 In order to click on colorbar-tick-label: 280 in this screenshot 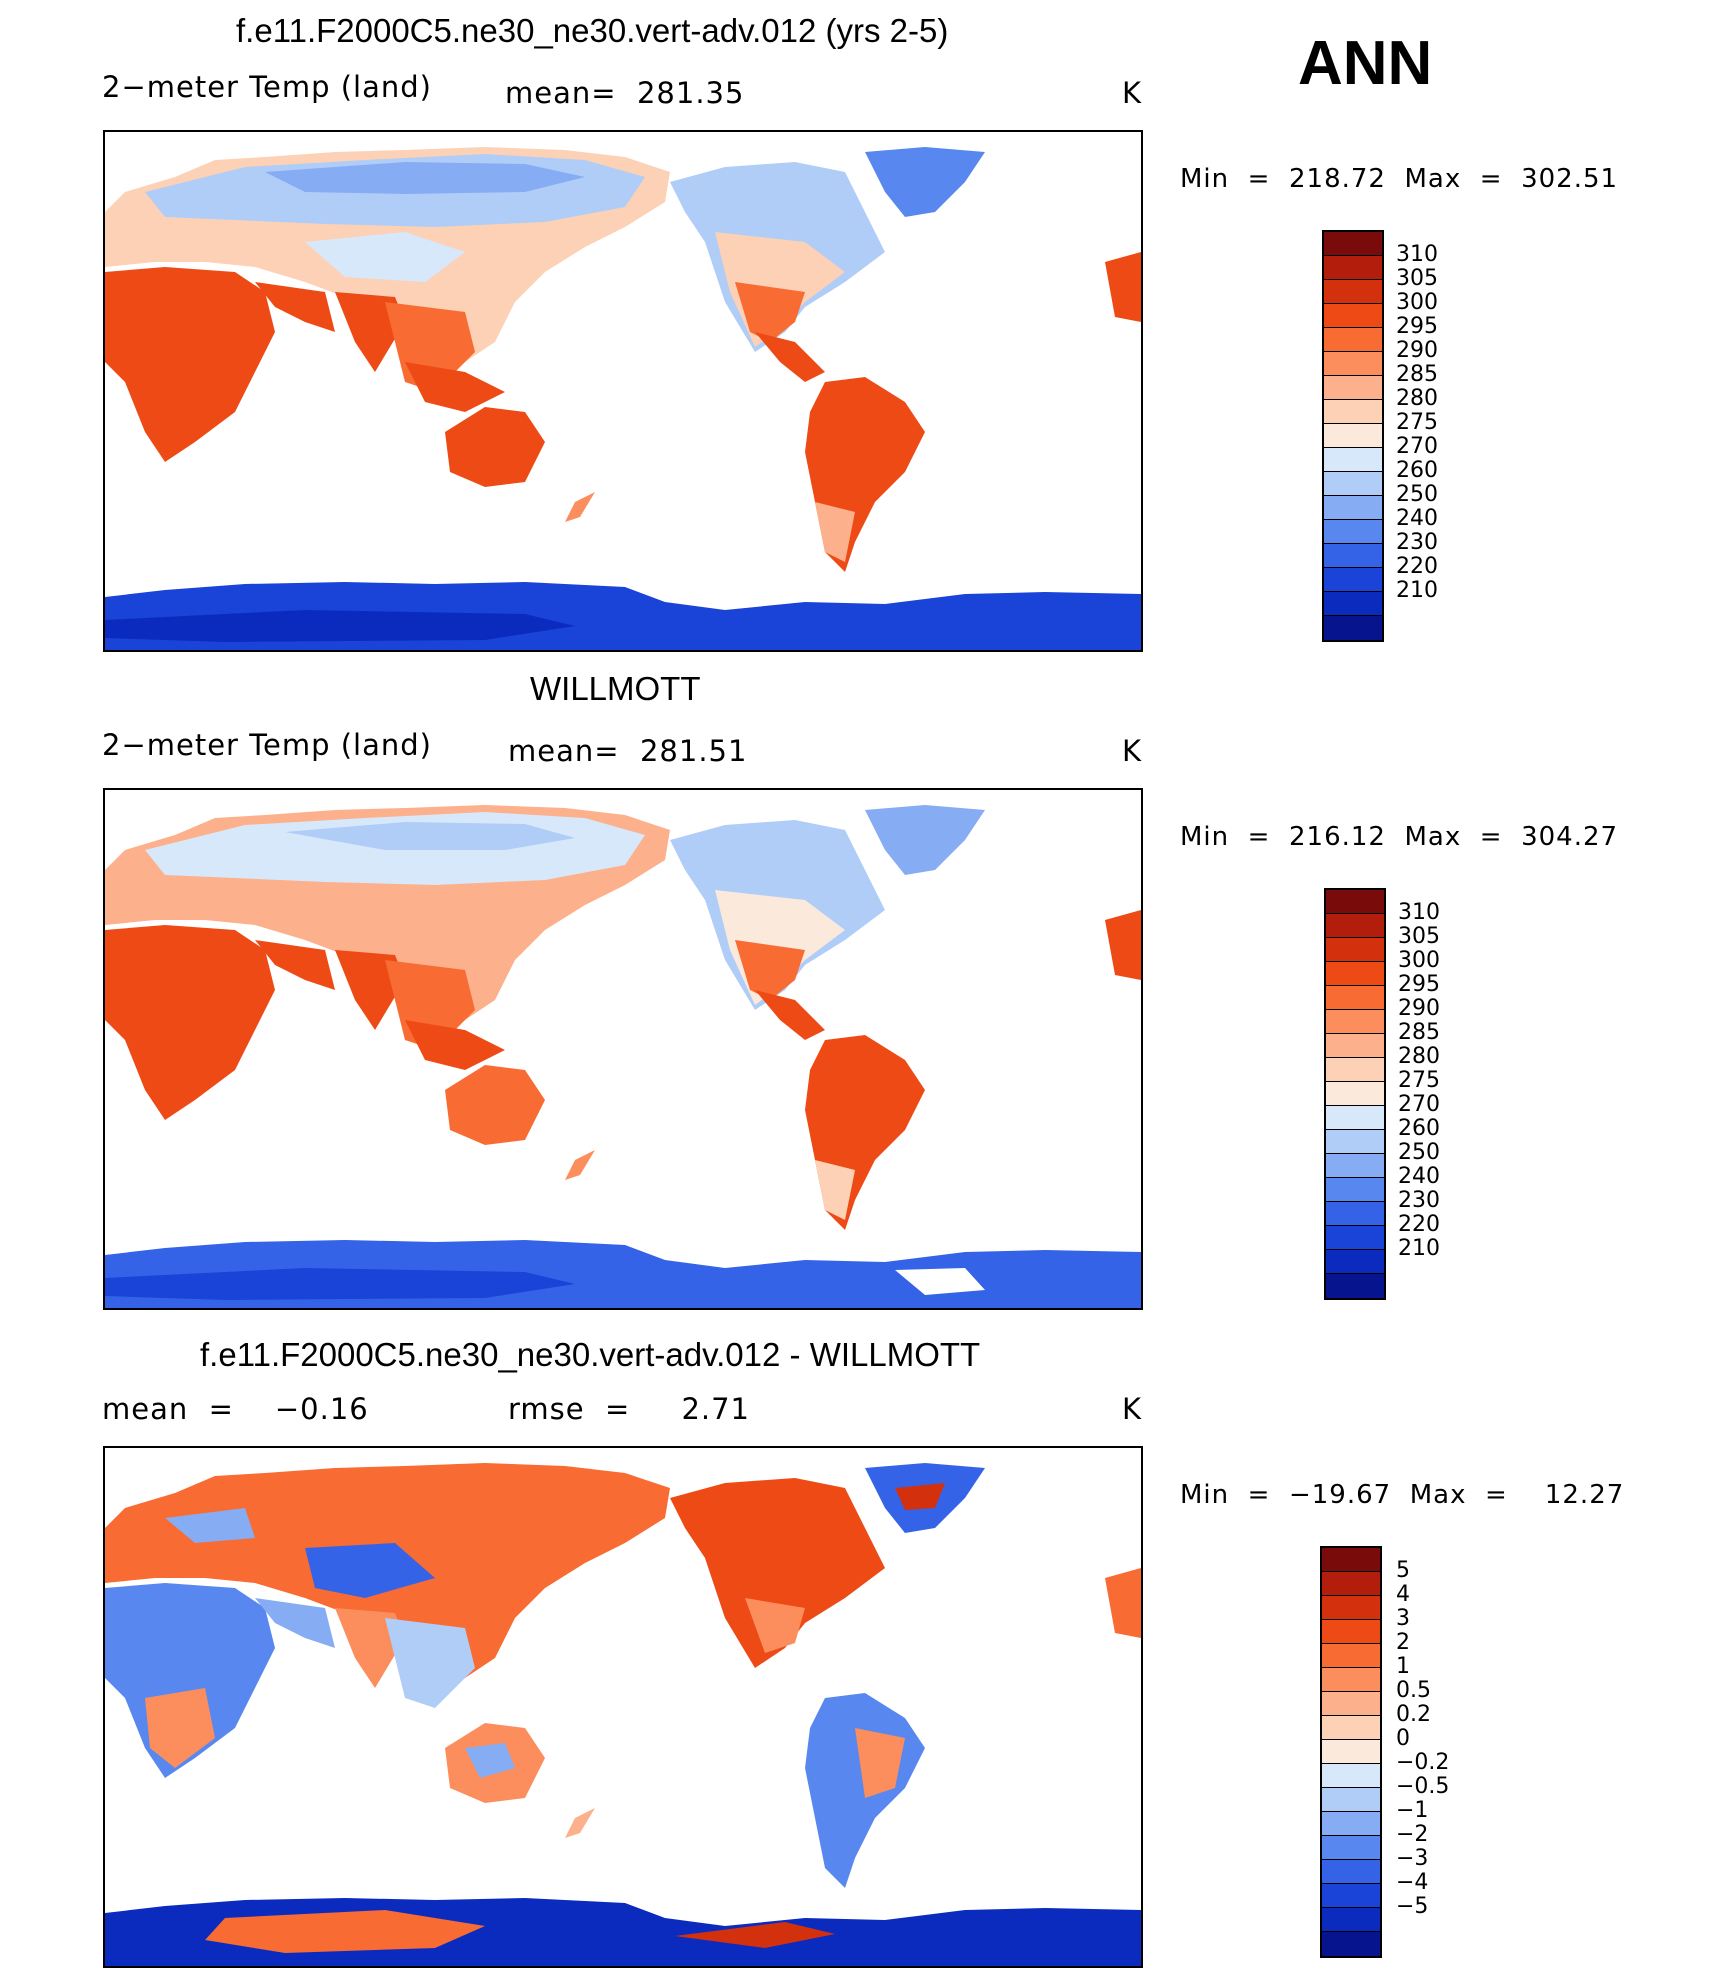, I will do `click(1419, 1056)`.